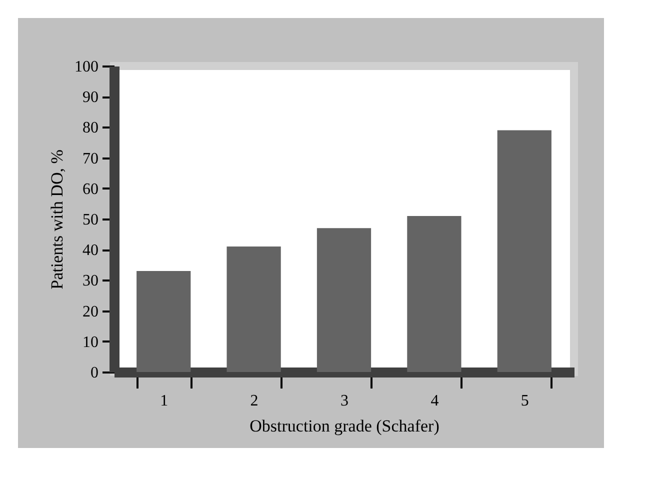 Image resolution: width=650 pixels, height=483 pixels. Describe the element at coordinates (90, 189) in the screenshot. I see `y-tick-label: 60` at that location.